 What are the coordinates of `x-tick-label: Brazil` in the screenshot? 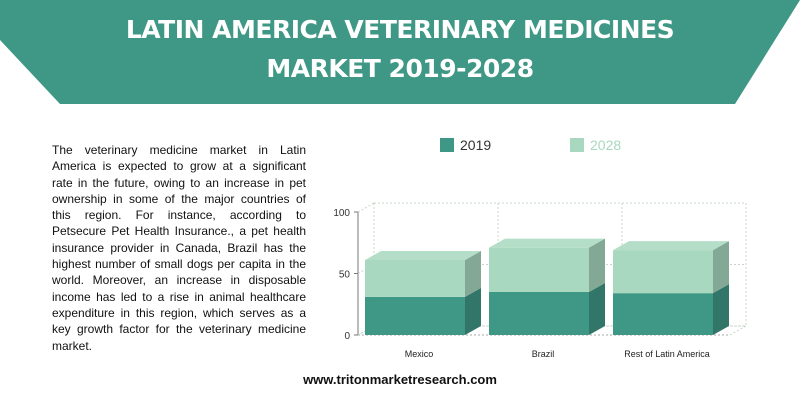 It's located at (543, 354).